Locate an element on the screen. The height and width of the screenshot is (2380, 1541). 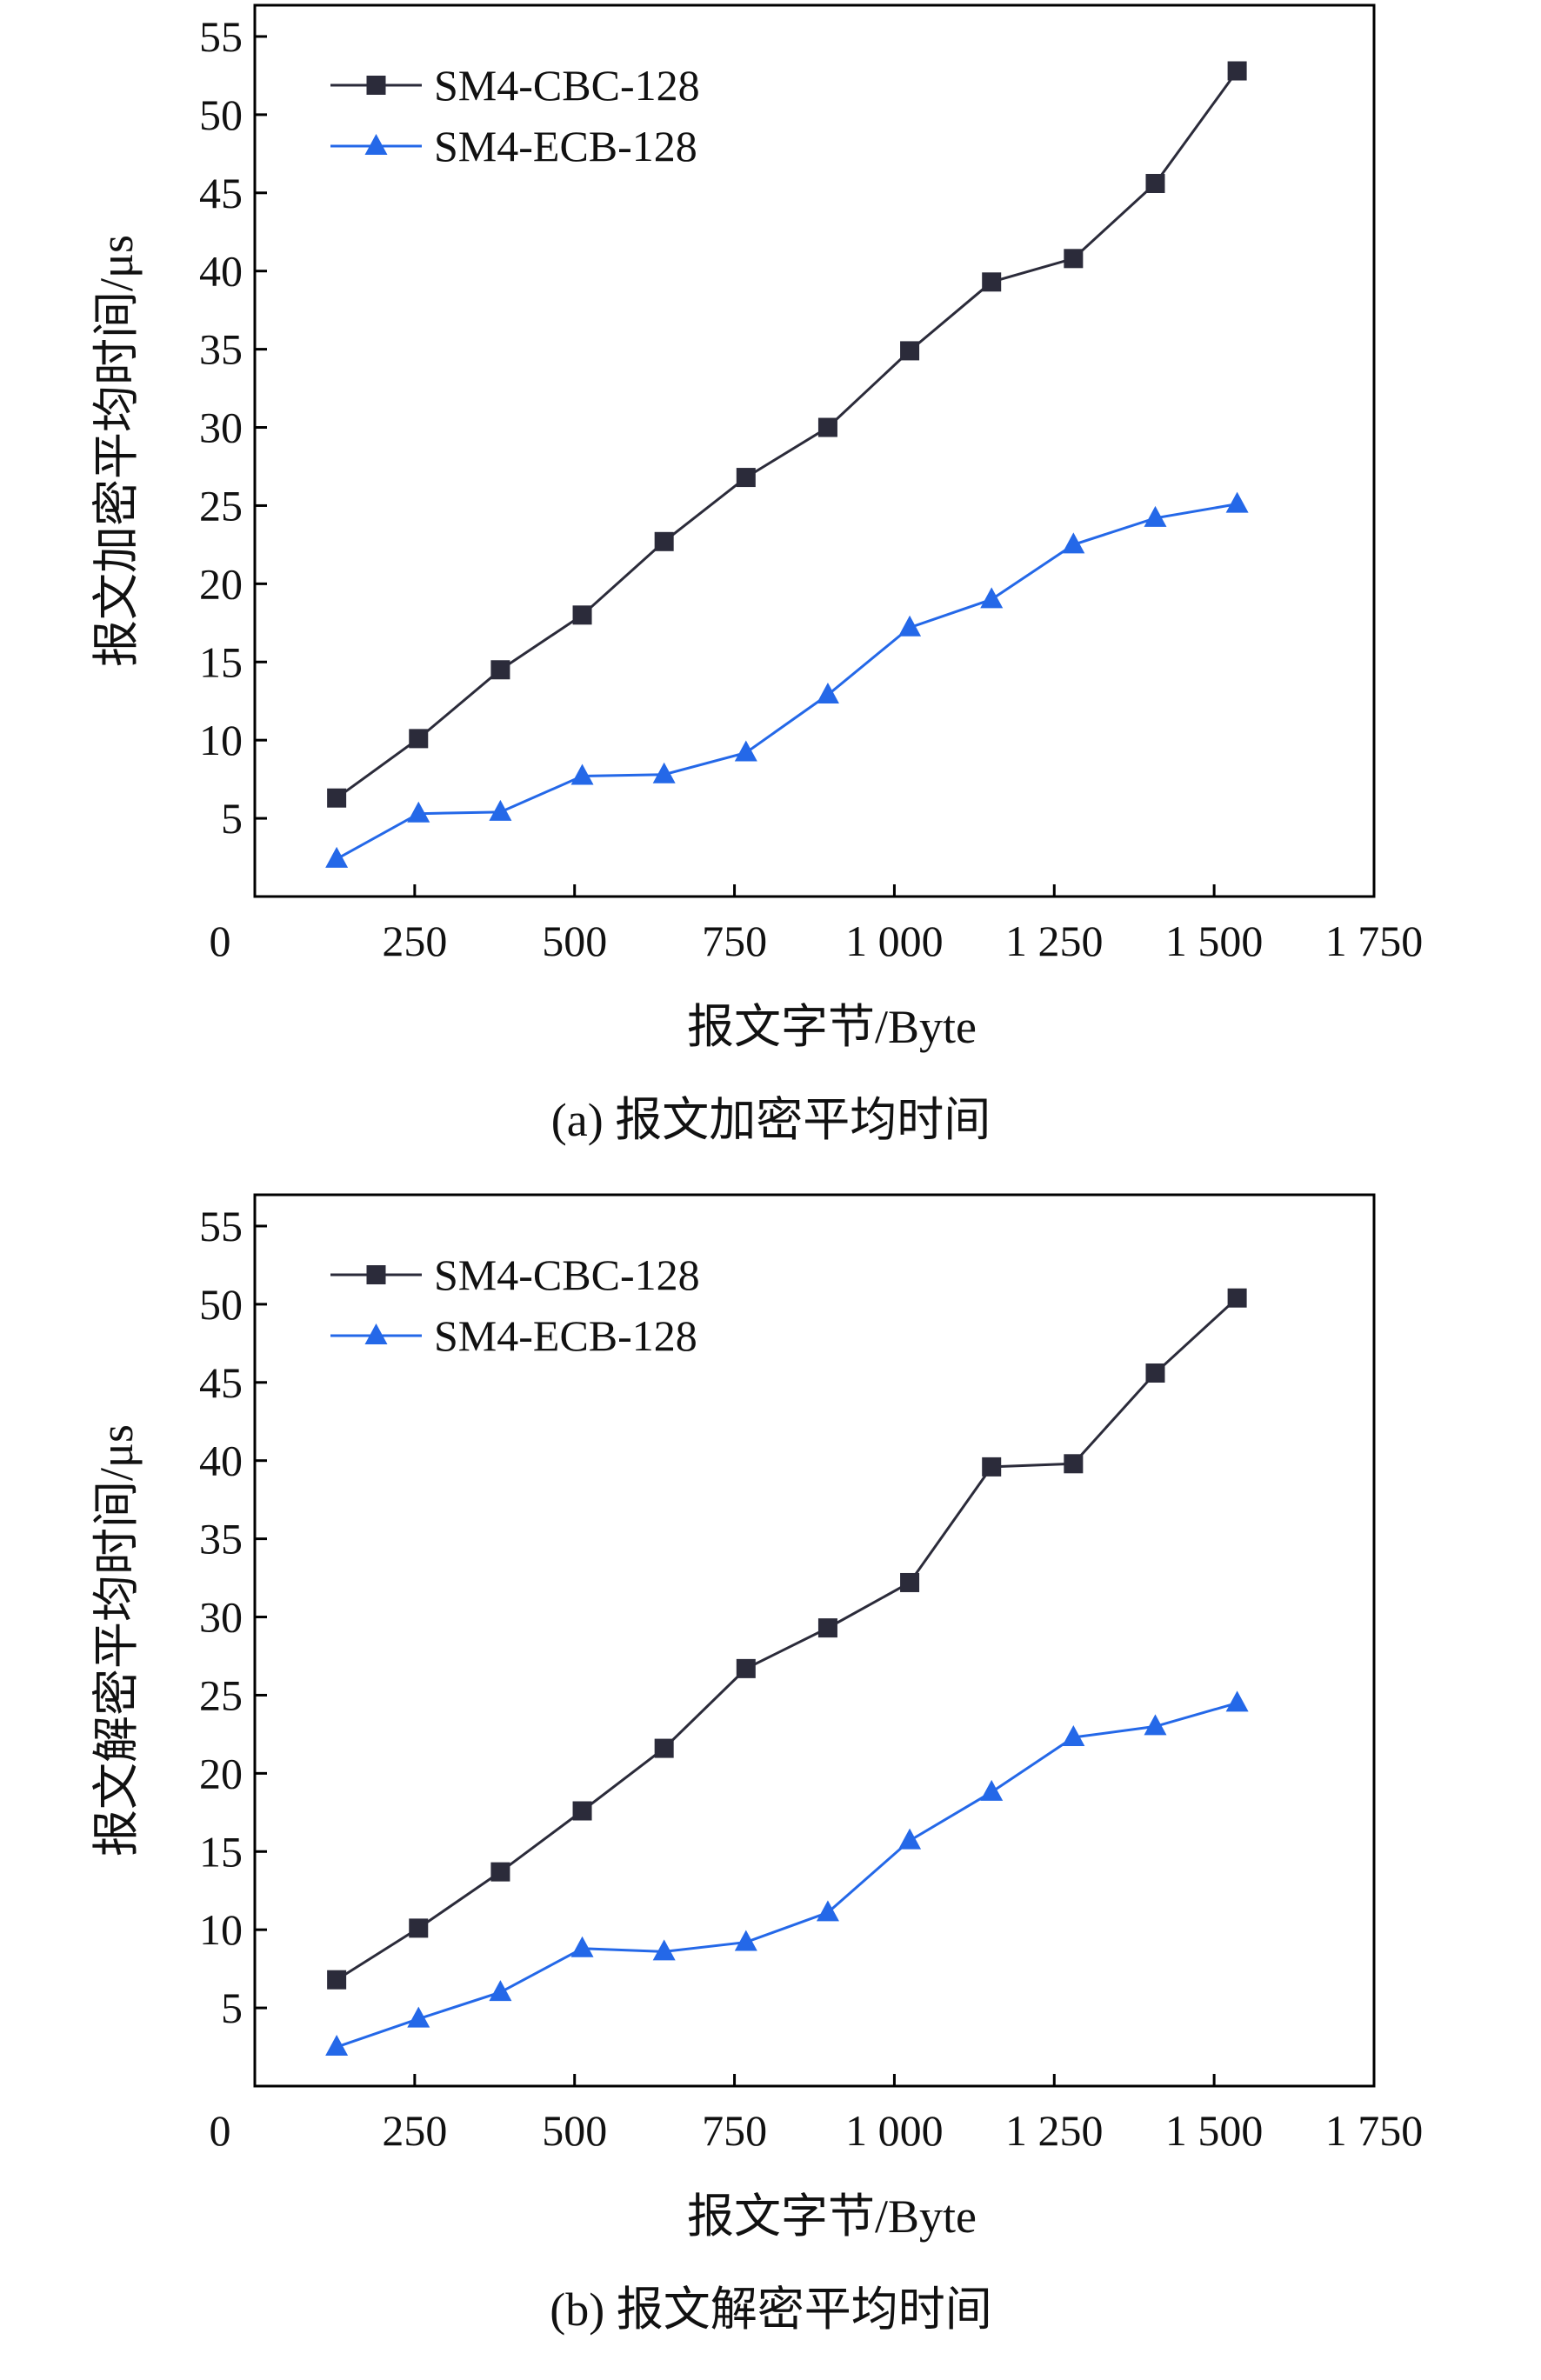
y-axis-label: 报文加密平均时间/μs is located at coordinates (116, 451).